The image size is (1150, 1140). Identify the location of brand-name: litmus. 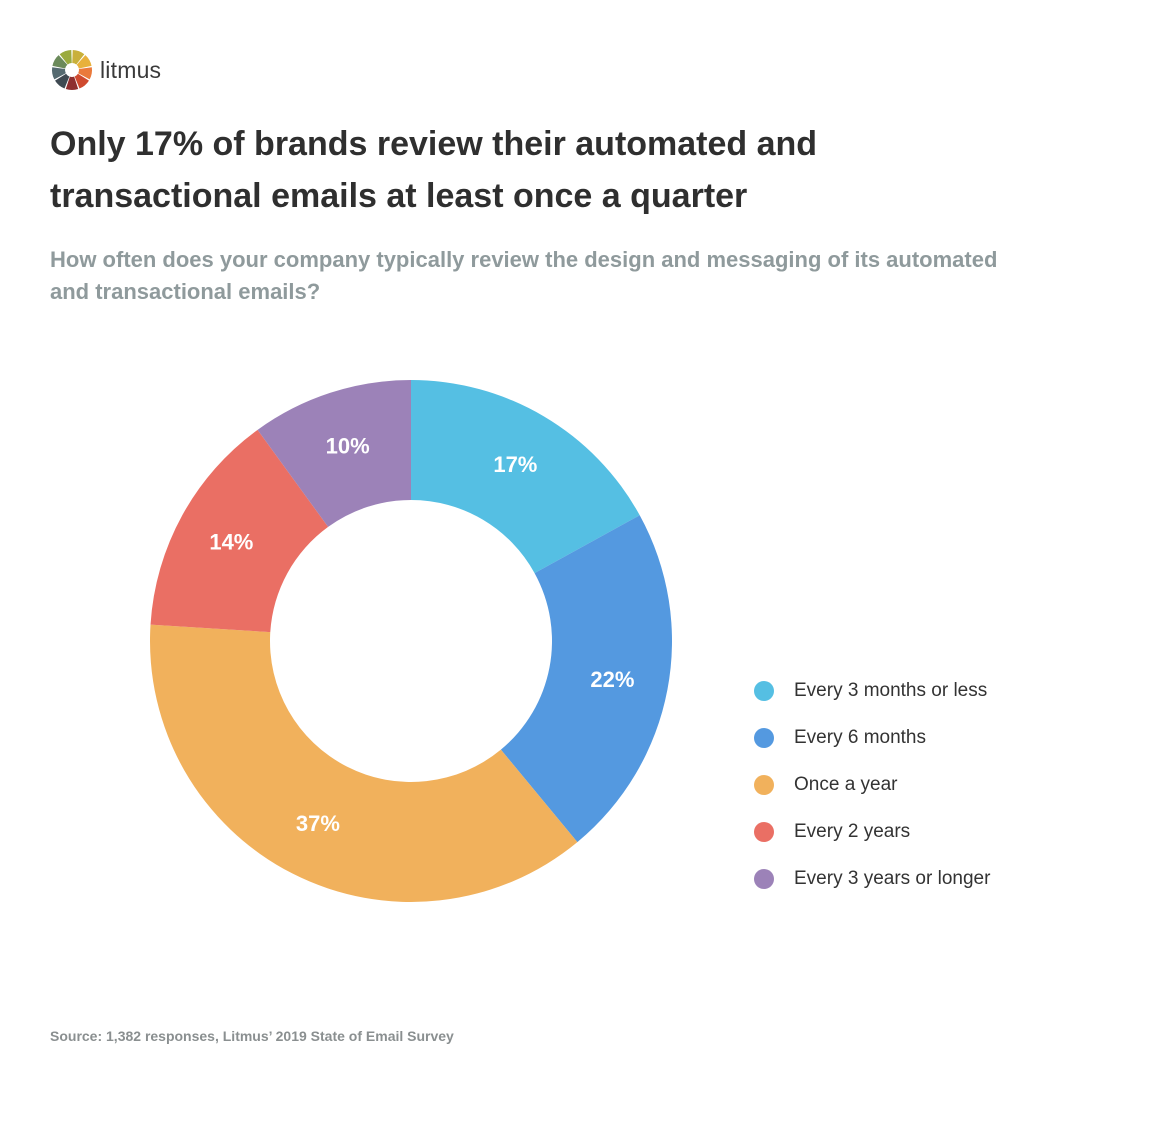
(131, 69).